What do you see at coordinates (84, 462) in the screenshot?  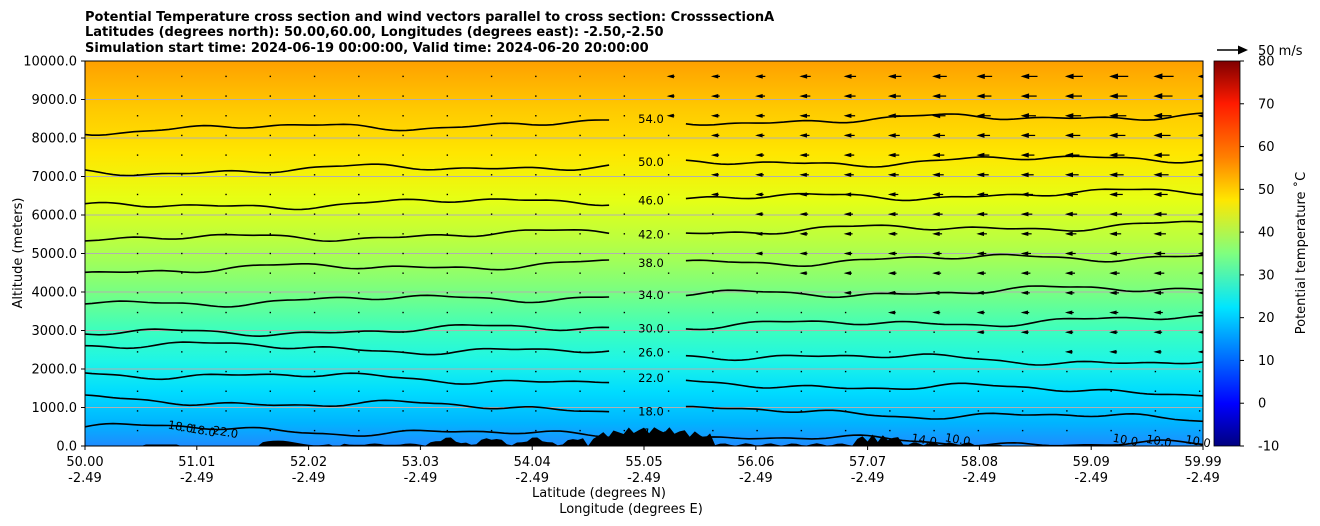 I see `x-tick-label-lat: 50.00` at bounding box center [84, 462].